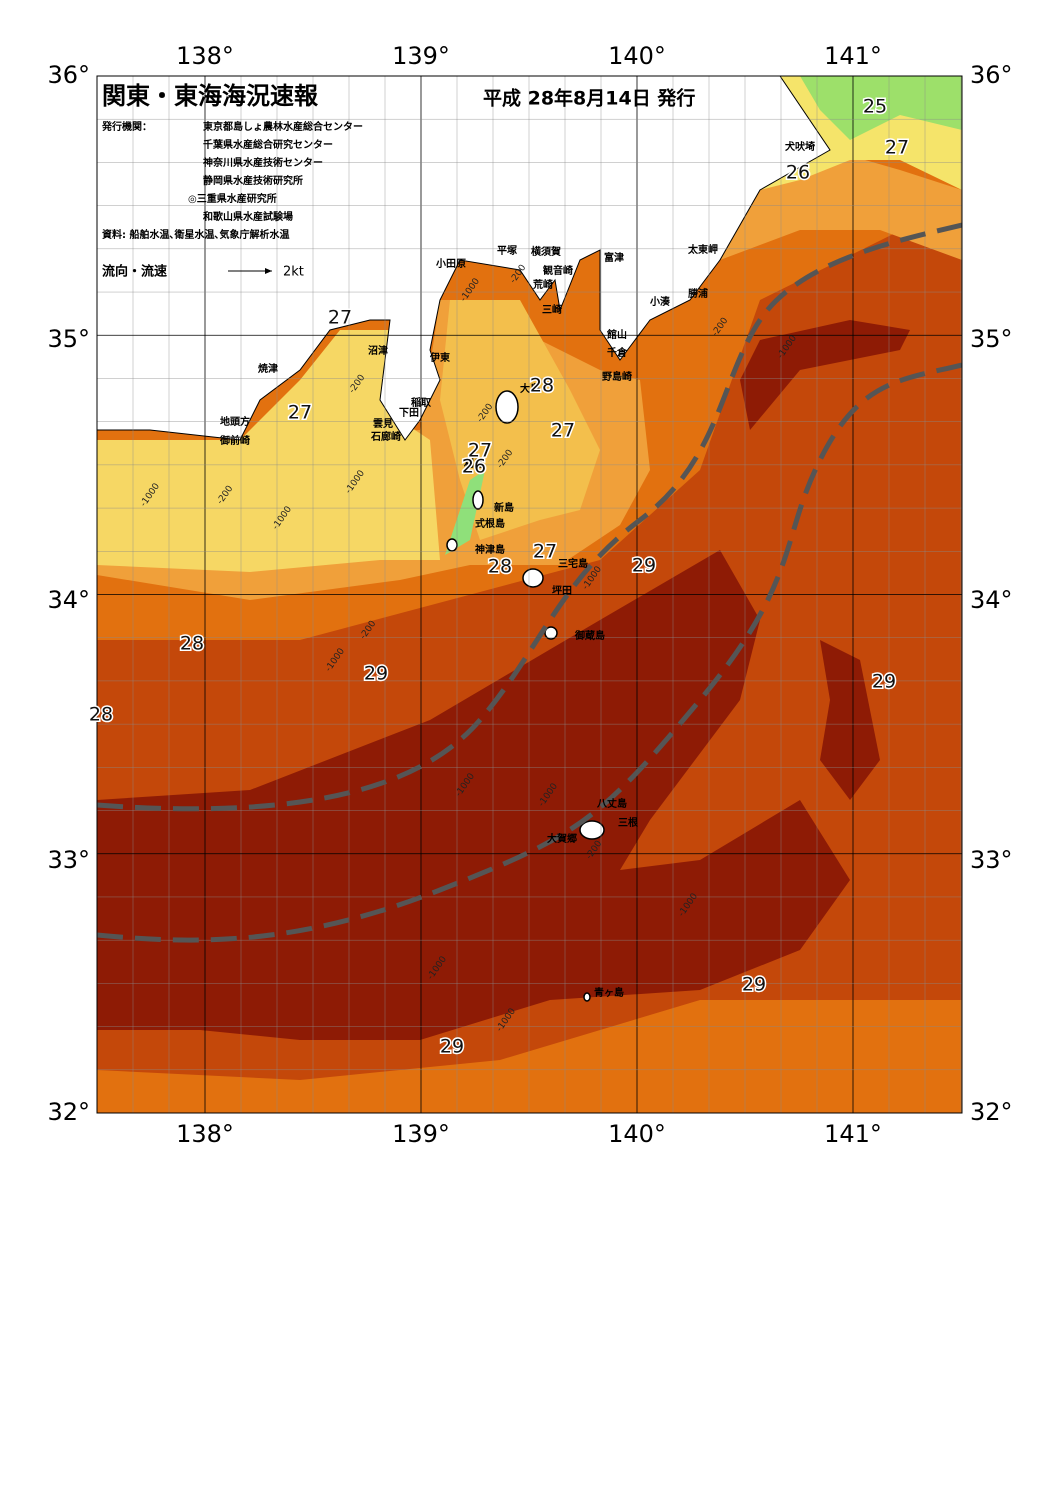 The image size is (1064, 1503). What do you see at coordinates (504, 507) in the screenshot?
I see `place-name: 新島` at bounding box center [504, 507].